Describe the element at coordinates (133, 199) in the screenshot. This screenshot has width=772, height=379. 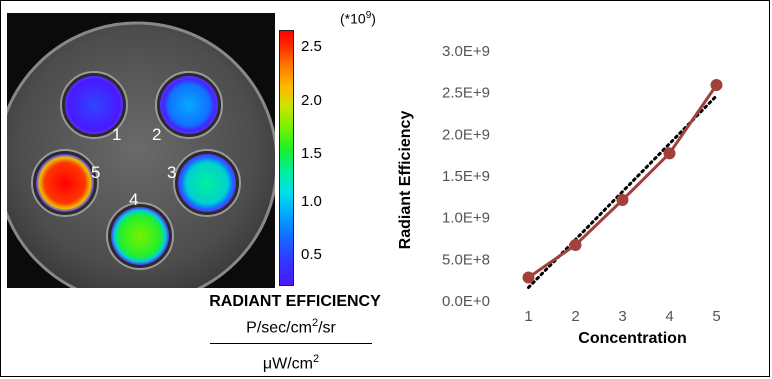
I see `well-label: 4` at that location.